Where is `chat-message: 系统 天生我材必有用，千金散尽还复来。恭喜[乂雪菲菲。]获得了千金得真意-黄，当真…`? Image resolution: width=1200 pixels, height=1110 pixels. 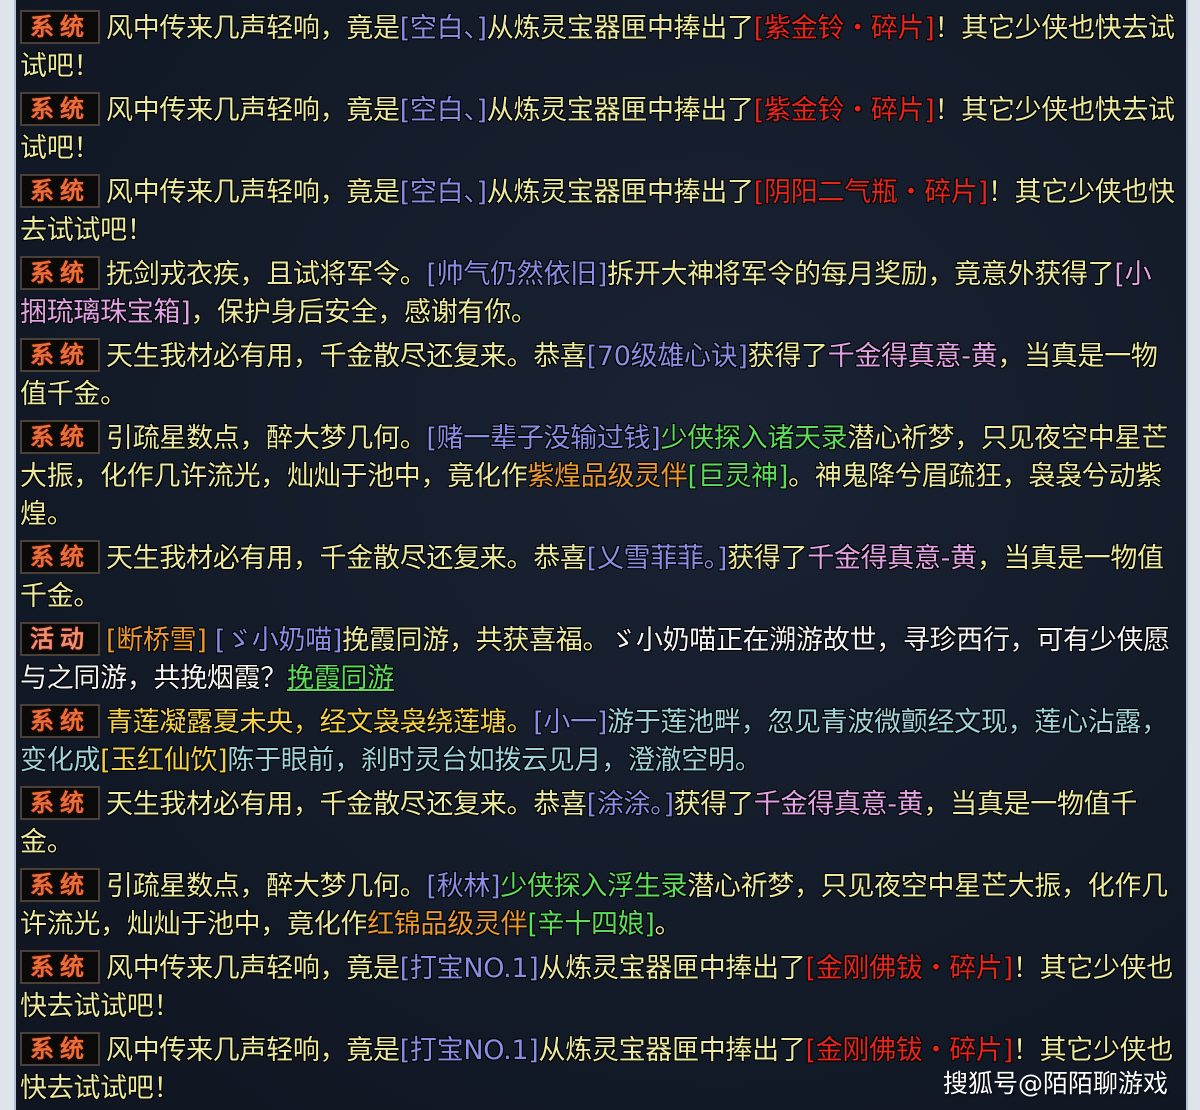 chat-message: 系统 天生我材必有用，千金散尽还复来。恭喜[乂雪菲菲。]获得了千金得真意-黄，当真… is located at coordinates (599, 578).